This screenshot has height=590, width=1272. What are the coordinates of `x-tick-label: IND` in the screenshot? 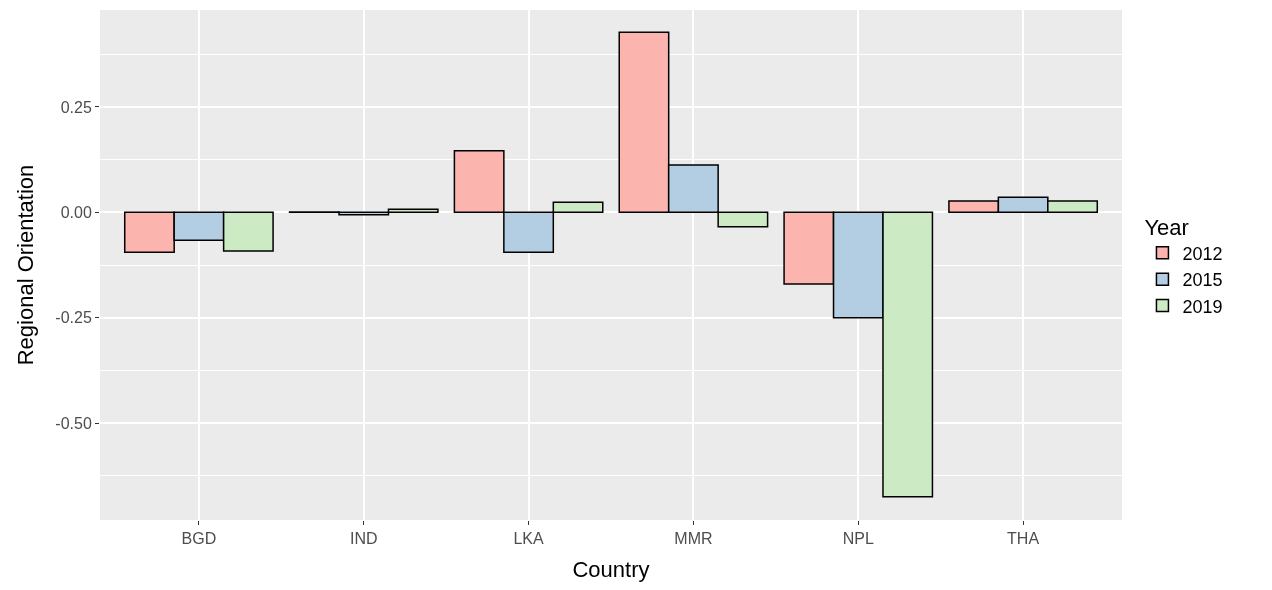 It's located at (363, 539).